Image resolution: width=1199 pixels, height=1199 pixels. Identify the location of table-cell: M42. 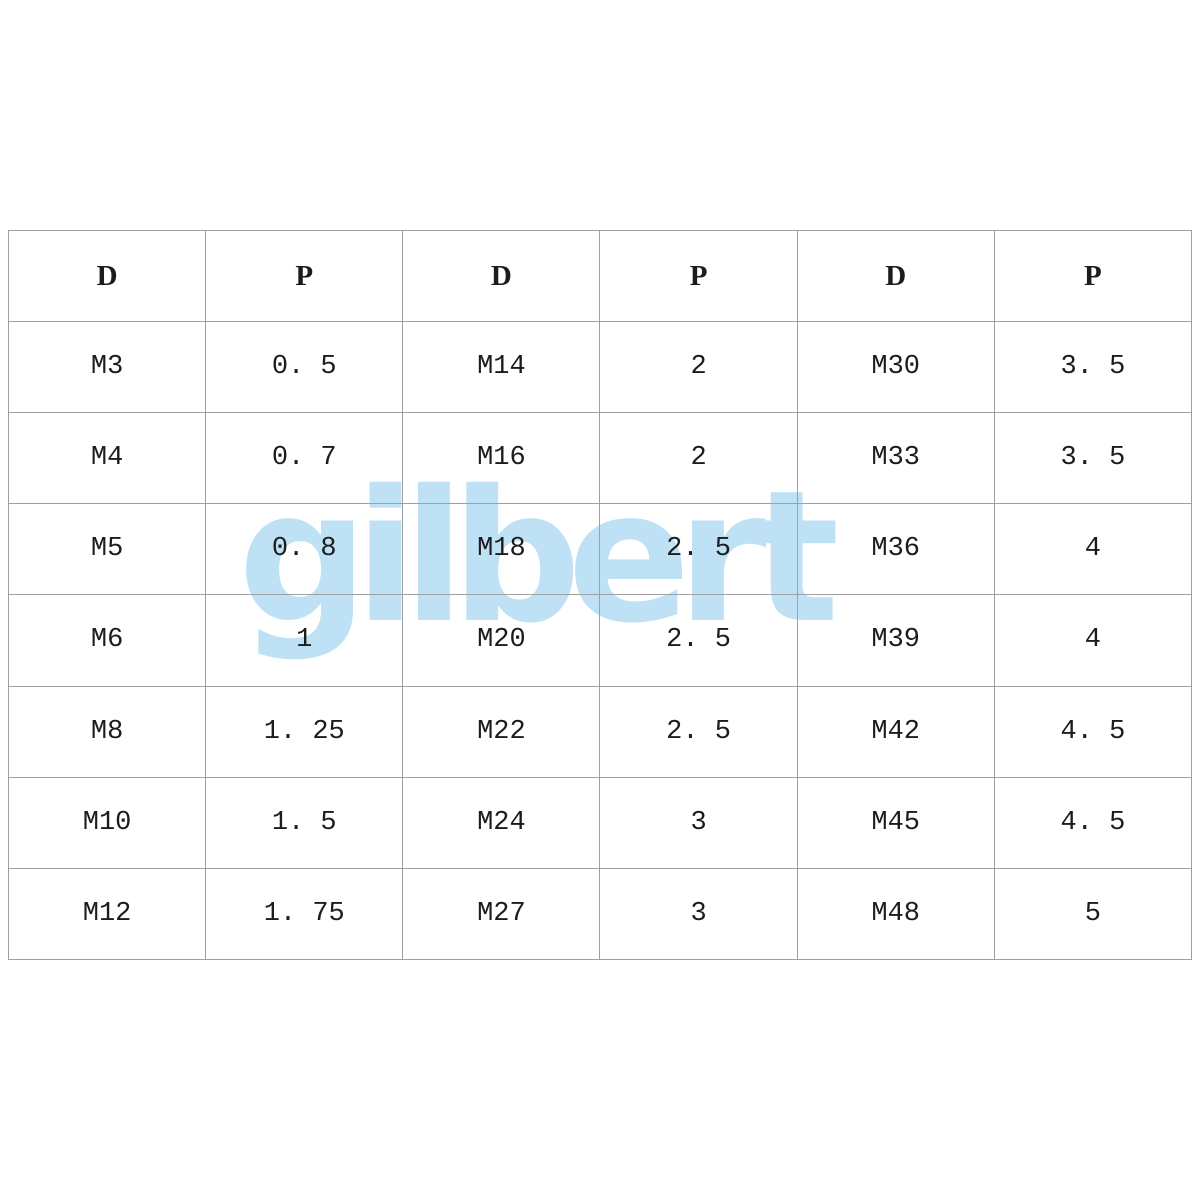
(895, 731).